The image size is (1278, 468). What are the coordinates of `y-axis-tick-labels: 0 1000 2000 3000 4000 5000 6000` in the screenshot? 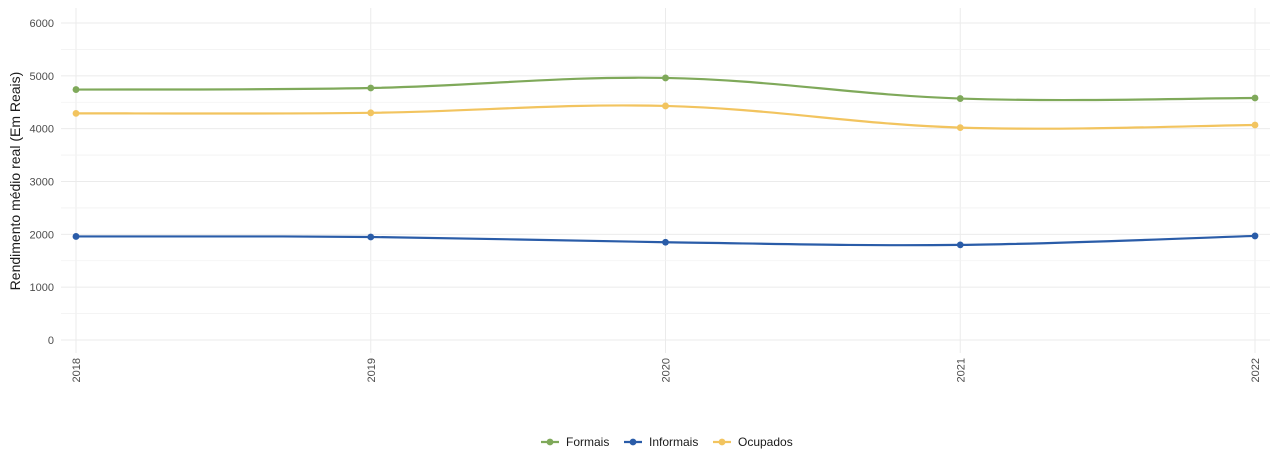 It's located at (42, 182).